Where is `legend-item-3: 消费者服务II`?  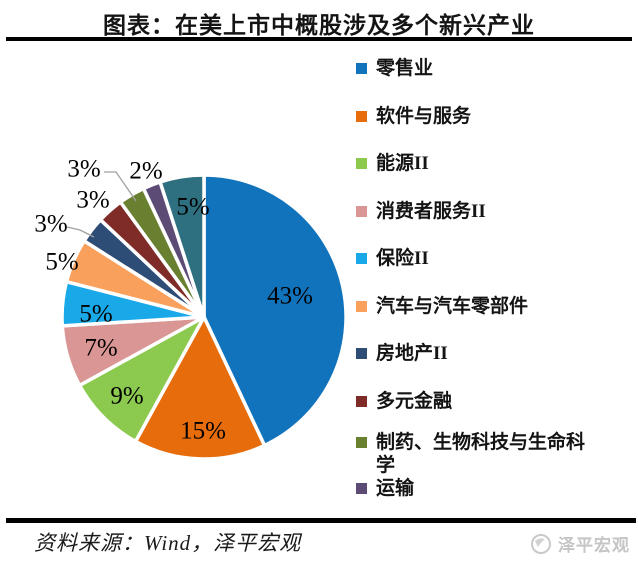
legend-item-3: 消费者服务II is located at coordinates (473, 211).